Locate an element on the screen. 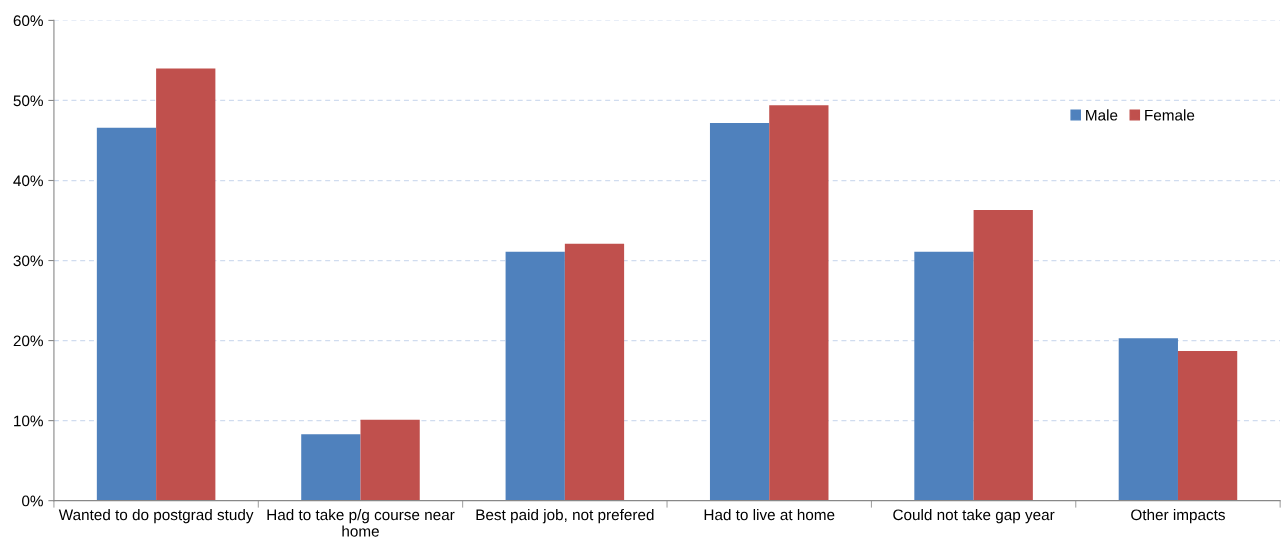  x-tick-label: Best paid job, not prefered is located at coordinates (565, 516).